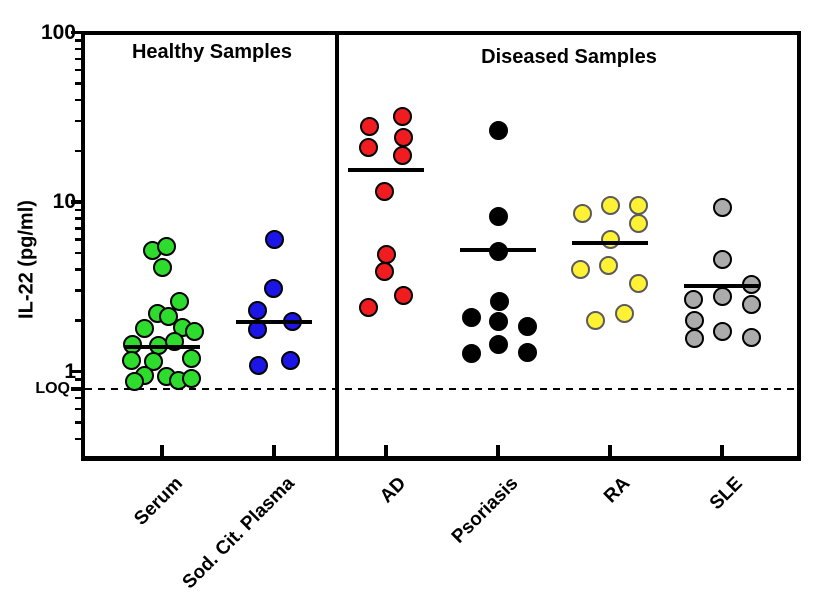 The image size is (817, 614). I want to click on panel-title-healthy: Healthy Samples, so click(212, 52).